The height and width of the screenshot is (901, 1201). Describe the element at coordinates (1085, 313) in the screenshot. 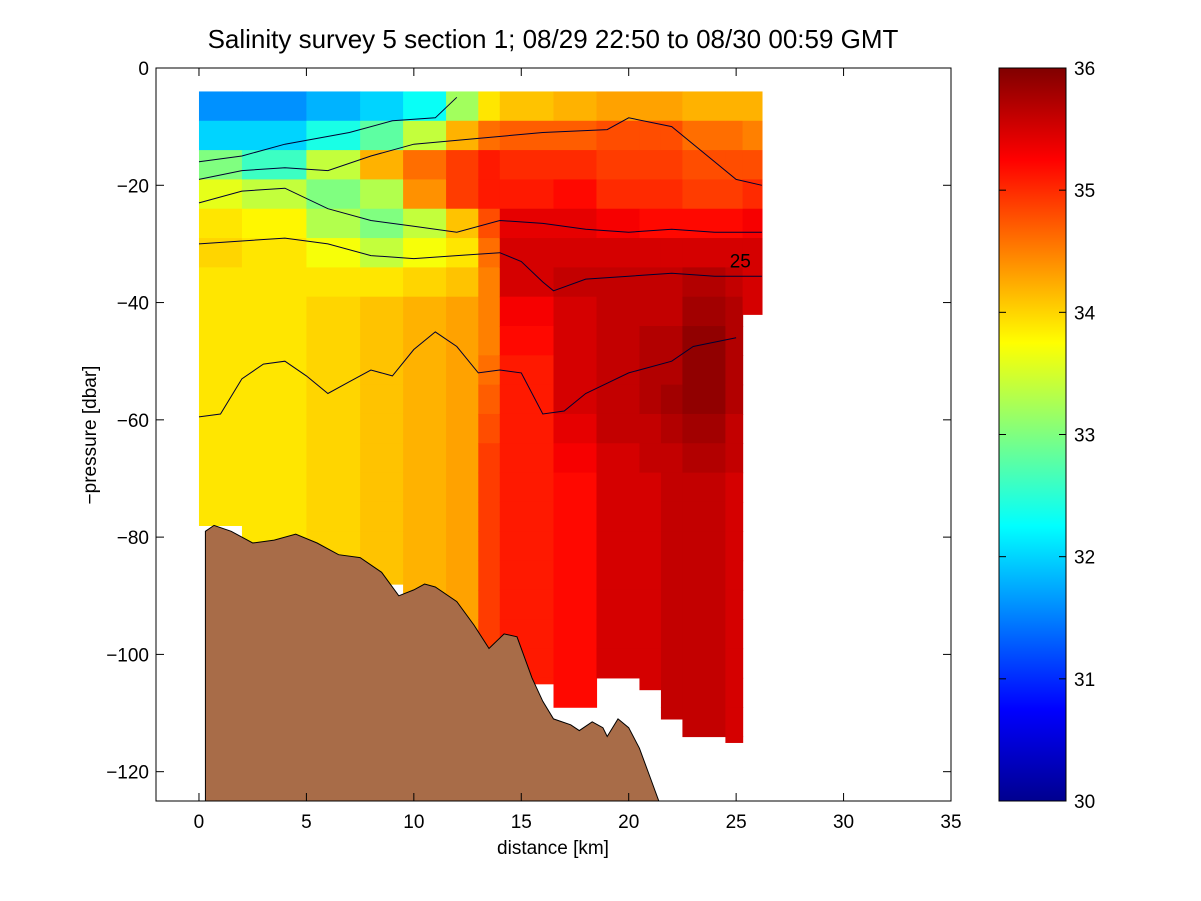

I see `colorbar-tick-label: 34` at that location.